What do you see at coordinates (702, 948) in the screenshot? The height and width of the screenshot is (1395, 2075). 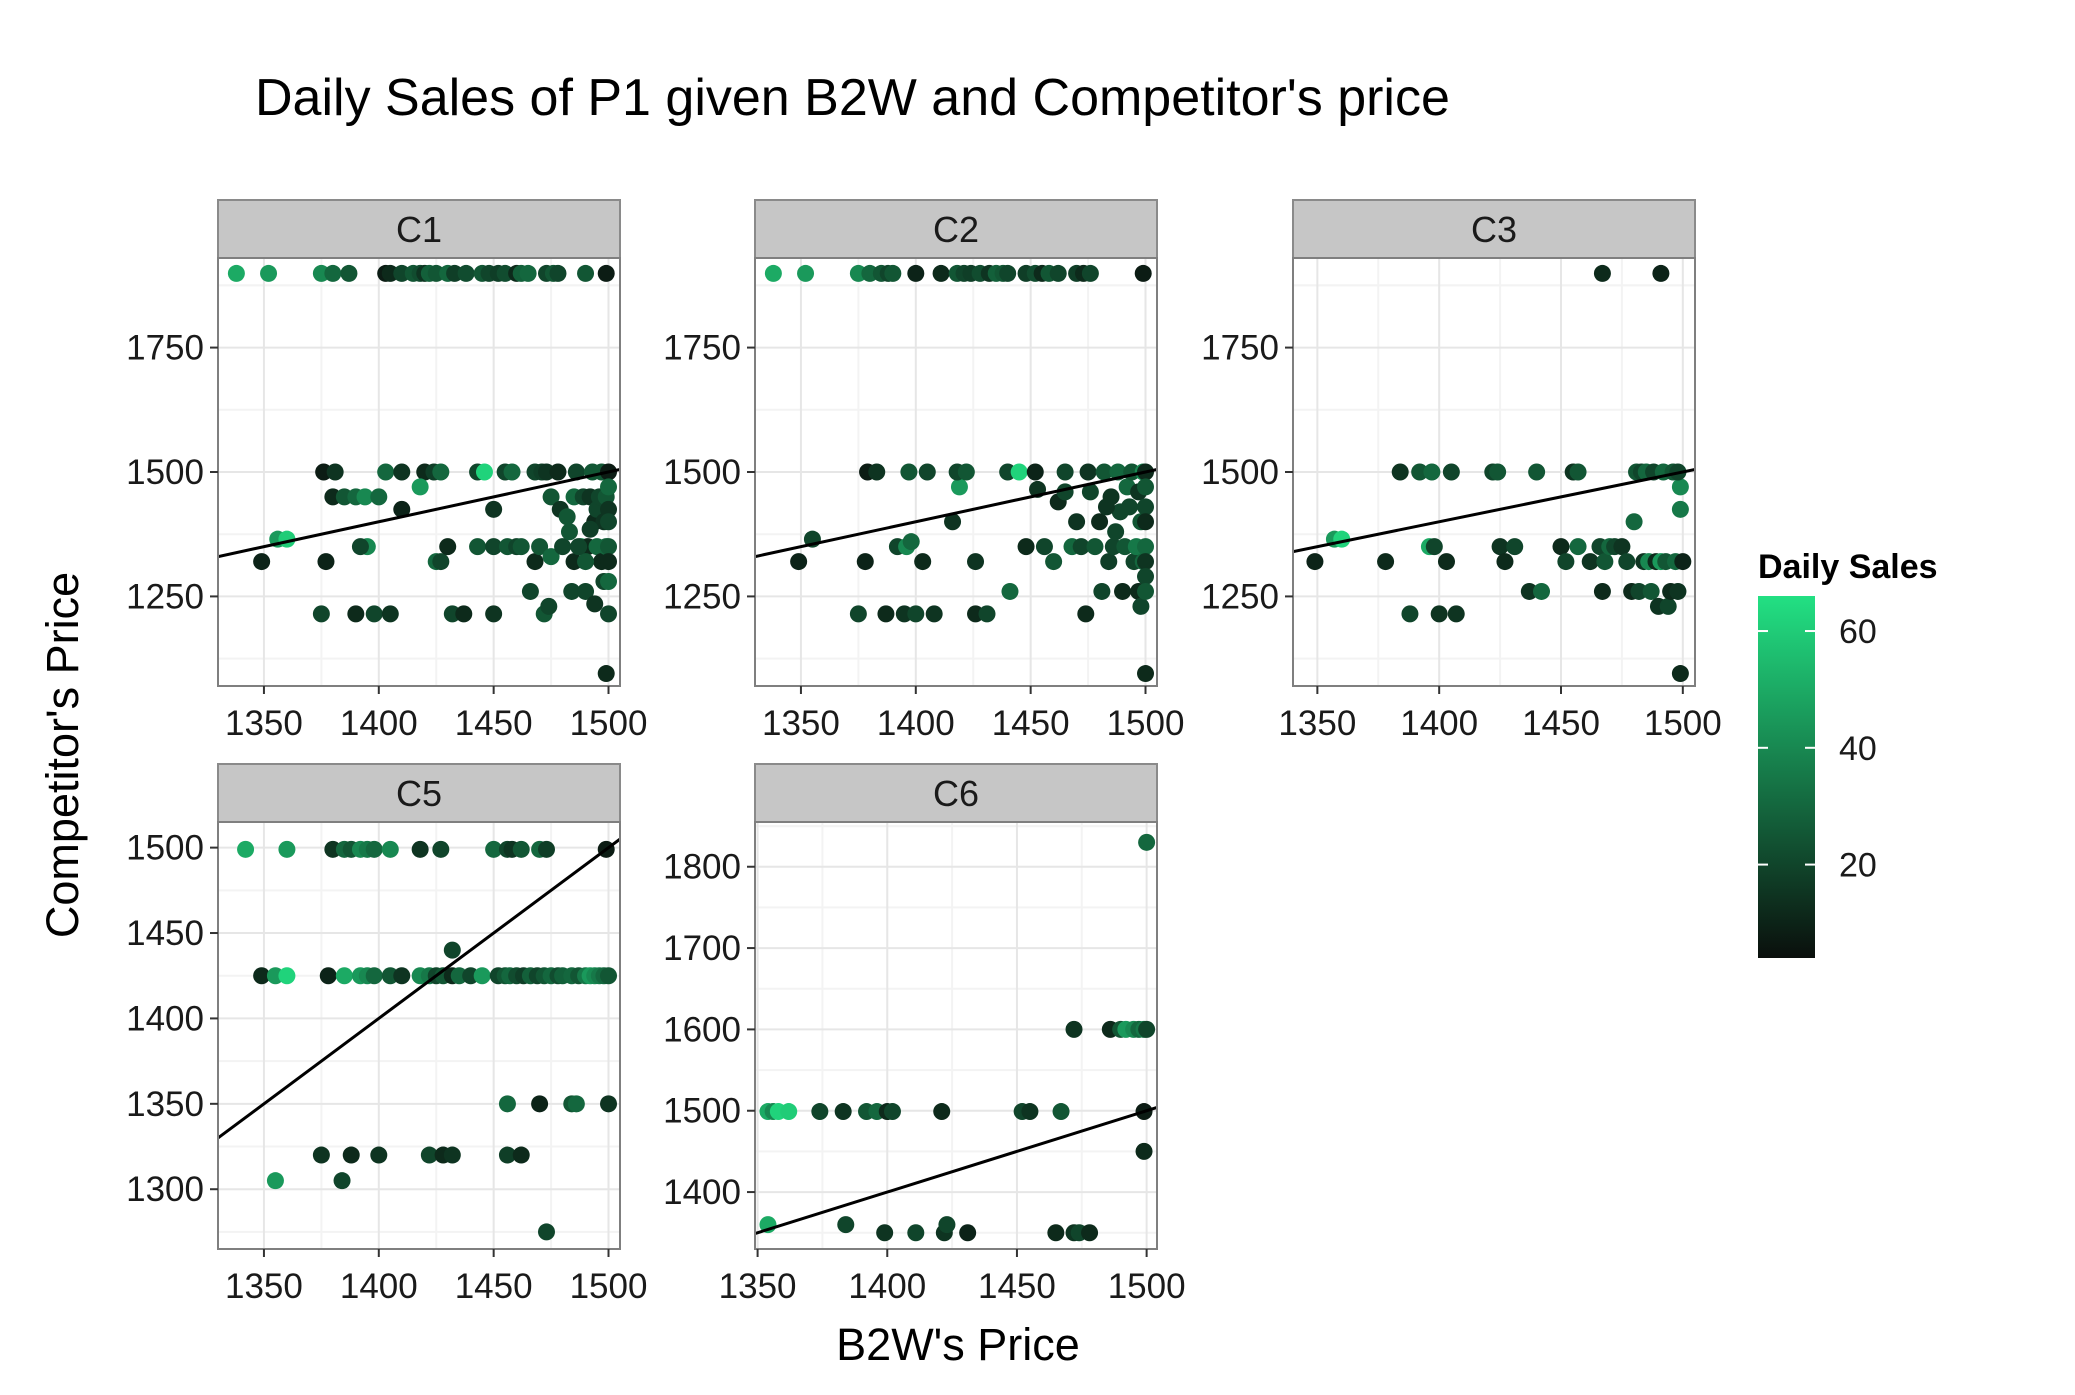 I see `y-tick-label: 1700` at bounding box center [702, 948].